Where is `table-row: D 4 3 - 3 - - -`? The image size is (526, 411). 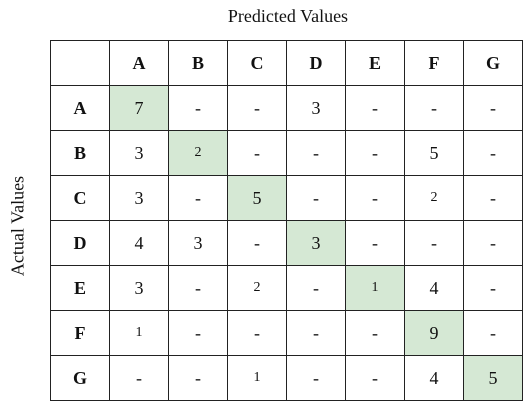
table-row: D 4 3 - 3 - - - is located at coordinates (286, 243).